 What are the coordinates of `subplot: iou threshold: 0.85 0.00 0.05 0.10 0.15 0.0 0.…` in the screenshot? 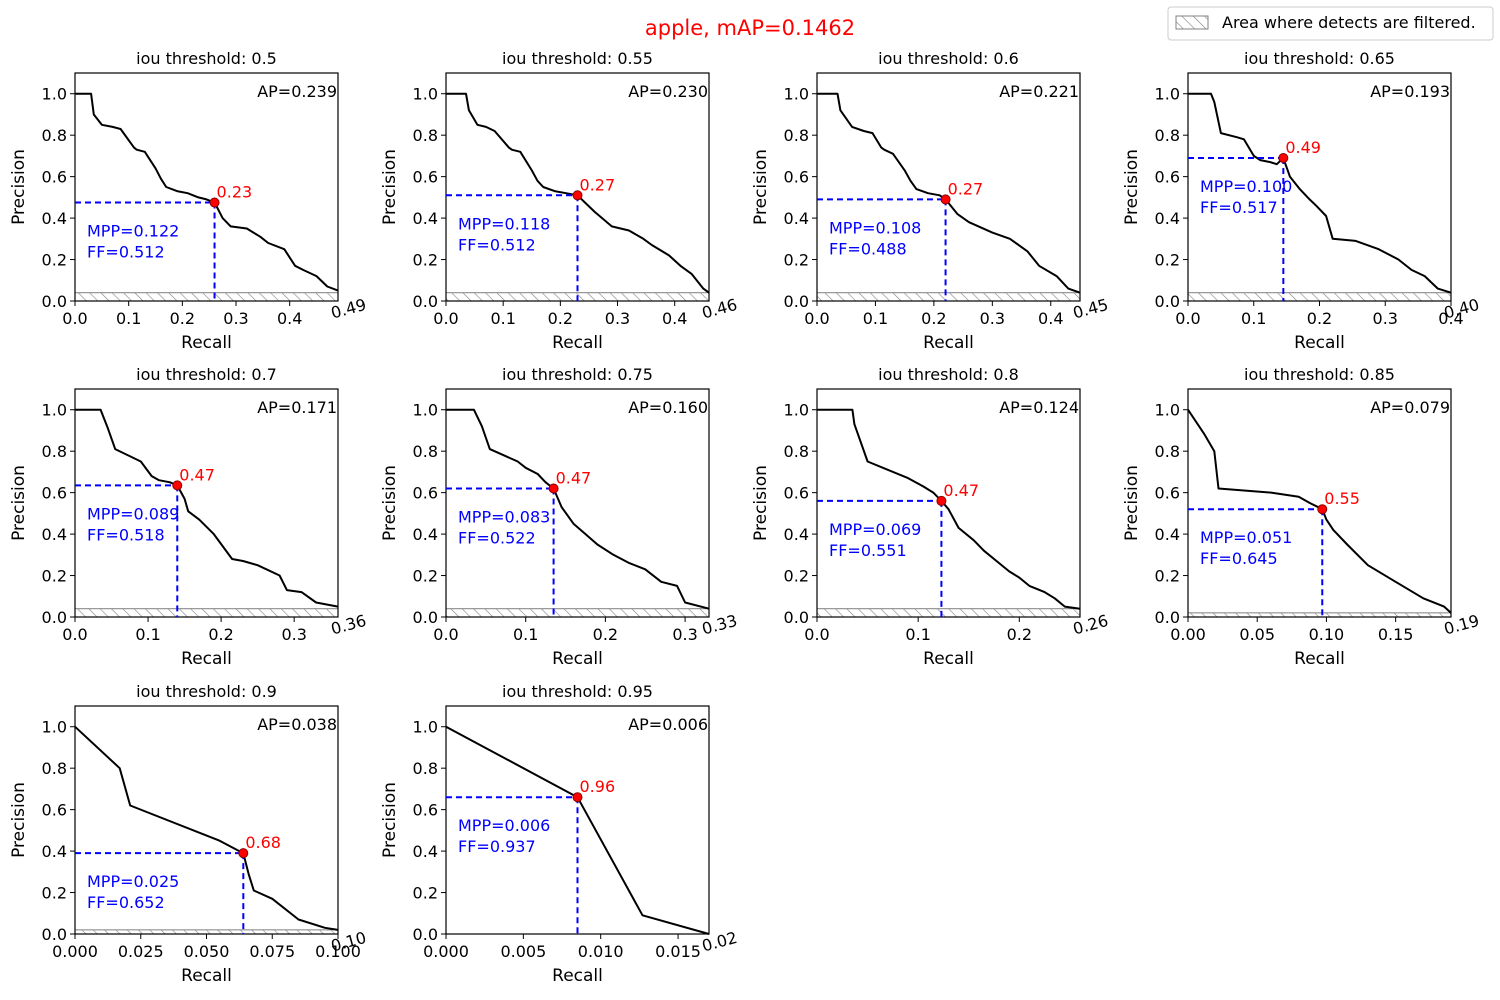 It's located at (1301, 517).